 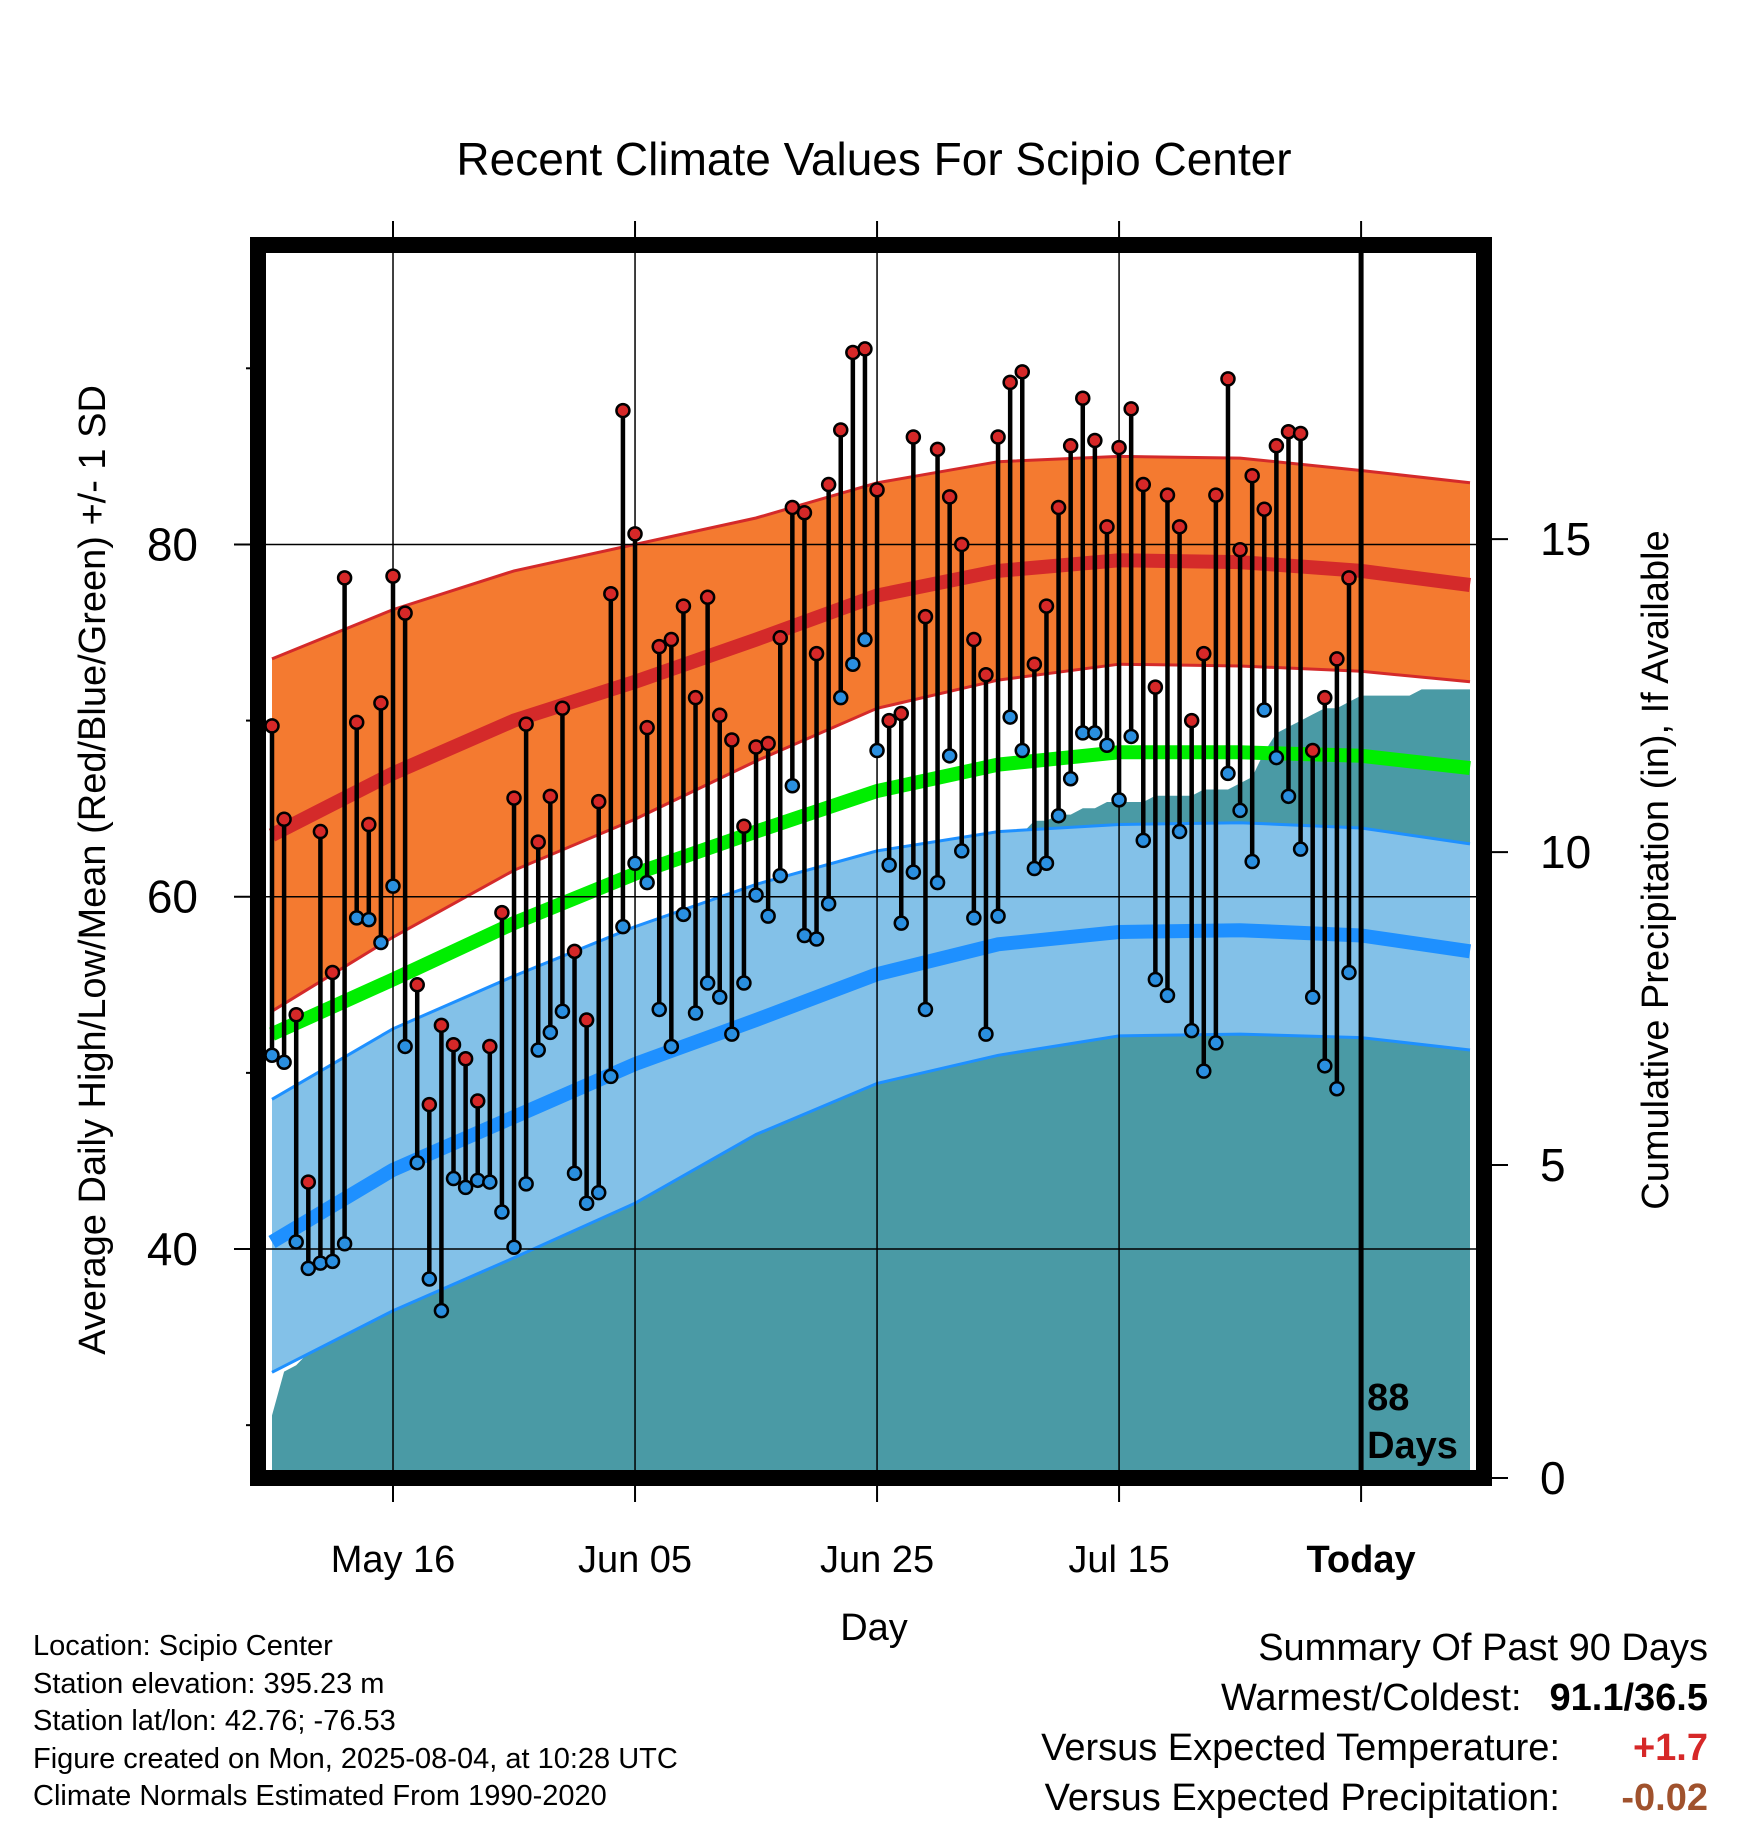 I want to click on temp-value: +1.7, so click(x=1670, y=1748).